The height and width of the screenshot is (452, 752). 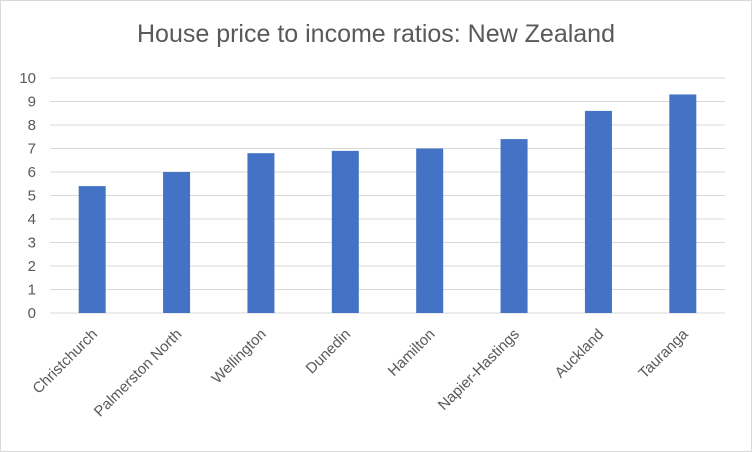 What do you see at coordinates (32, 243) in the screenshot?
I see `y-tick-label-3: 3` at bounding box center [32, 243].